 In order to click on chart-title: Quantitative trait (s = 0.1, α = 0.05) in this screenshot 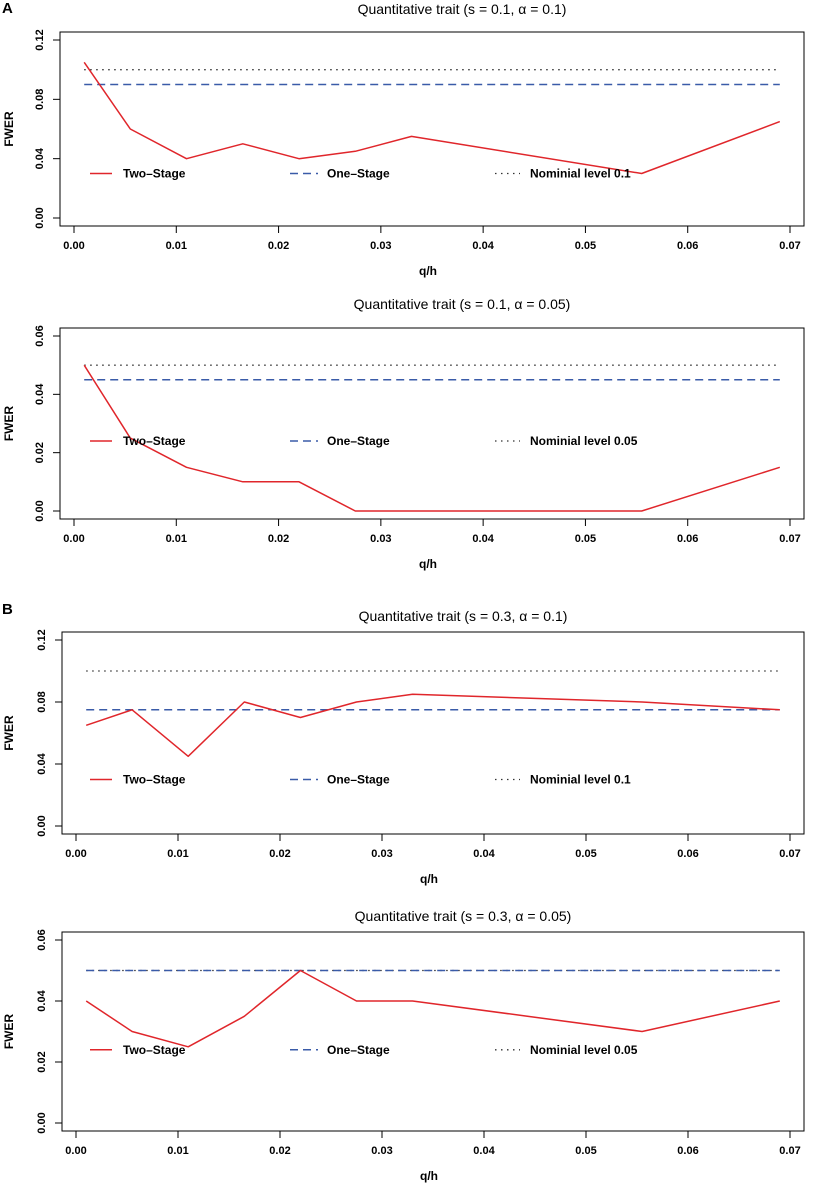, I will do `click(462, 304)`.